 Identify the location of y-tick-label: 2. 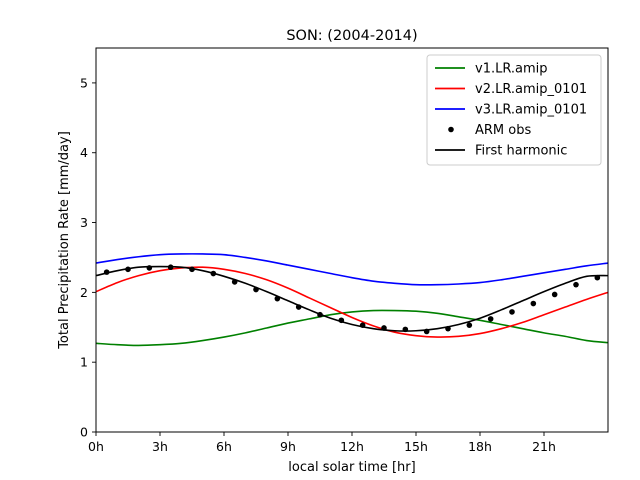
(84, 292).